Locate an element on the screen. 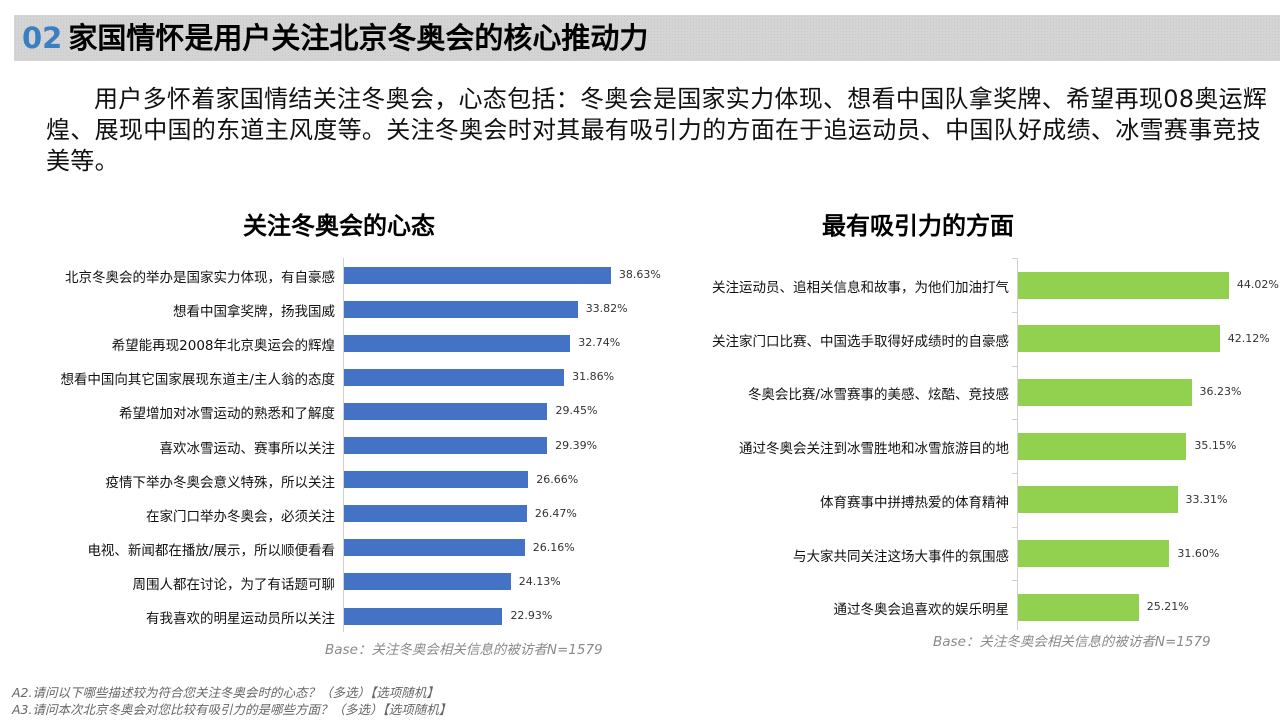  right_chart-value-label: 25.21% is located at coordinates (1167, 607).